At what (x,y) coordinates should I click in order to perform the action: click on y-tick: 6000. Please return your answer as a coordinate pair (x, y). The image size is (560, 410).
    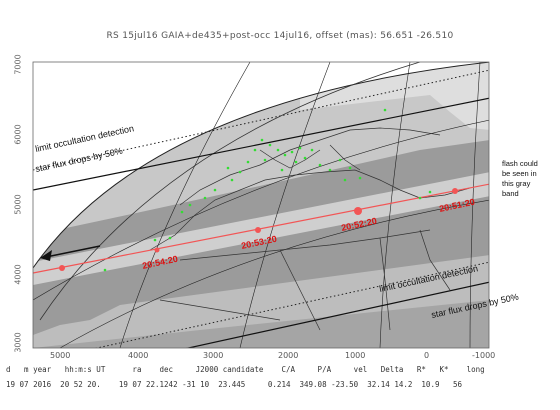
    Looking at the image, I should click on (18, 134).